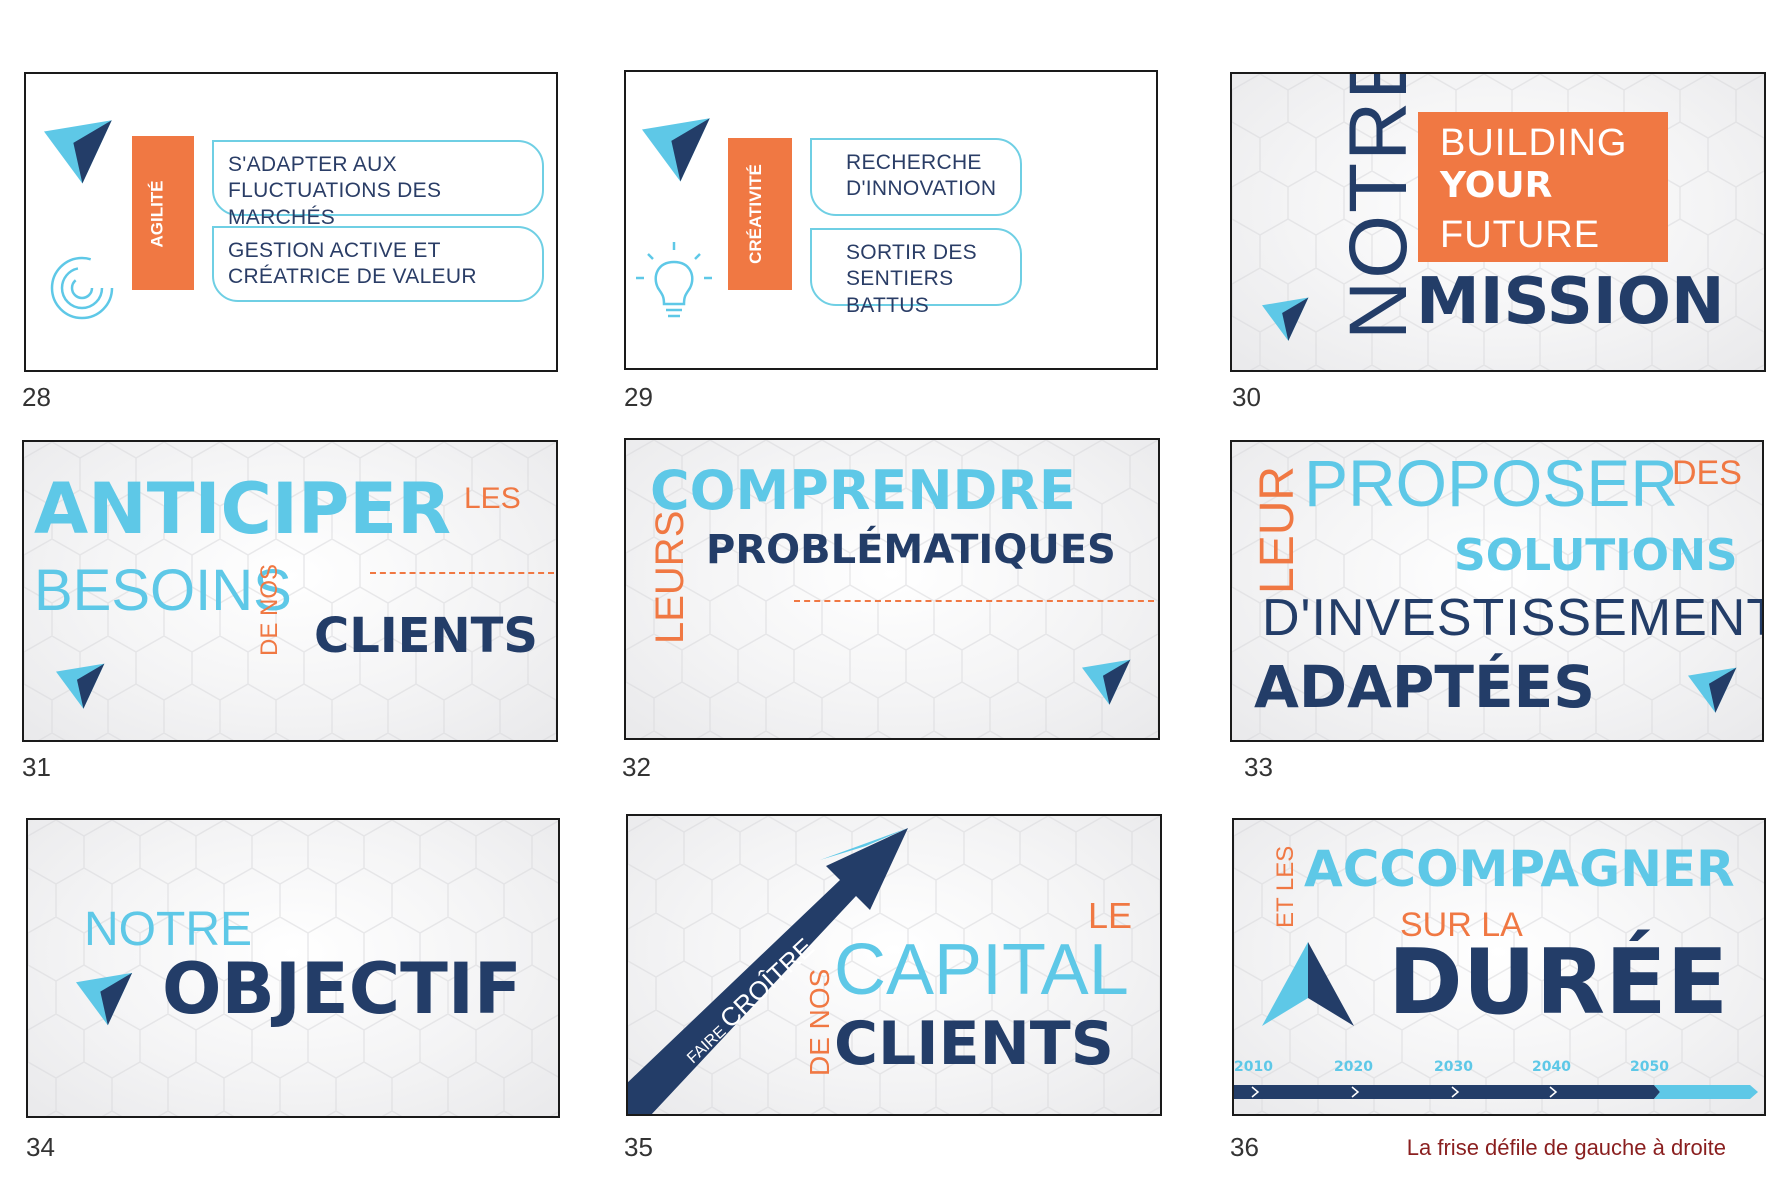  I want to click on leurs-vertical: LEURS, so click(670, 577).